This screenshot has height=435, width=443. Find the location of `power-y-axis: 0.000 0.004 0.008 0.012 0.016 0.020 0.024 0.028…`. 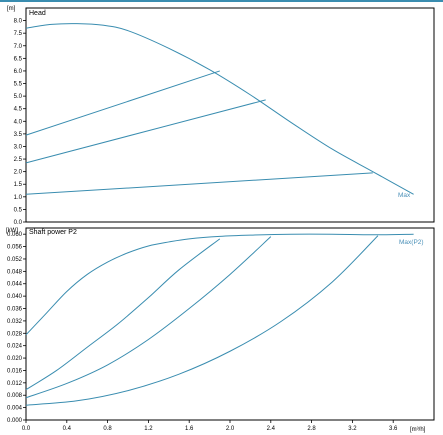

power-y-axis: 0.000 0.004 0.008 0.012 0.016 0.020 0.024 0.028… is located at coordinates (16, 328).